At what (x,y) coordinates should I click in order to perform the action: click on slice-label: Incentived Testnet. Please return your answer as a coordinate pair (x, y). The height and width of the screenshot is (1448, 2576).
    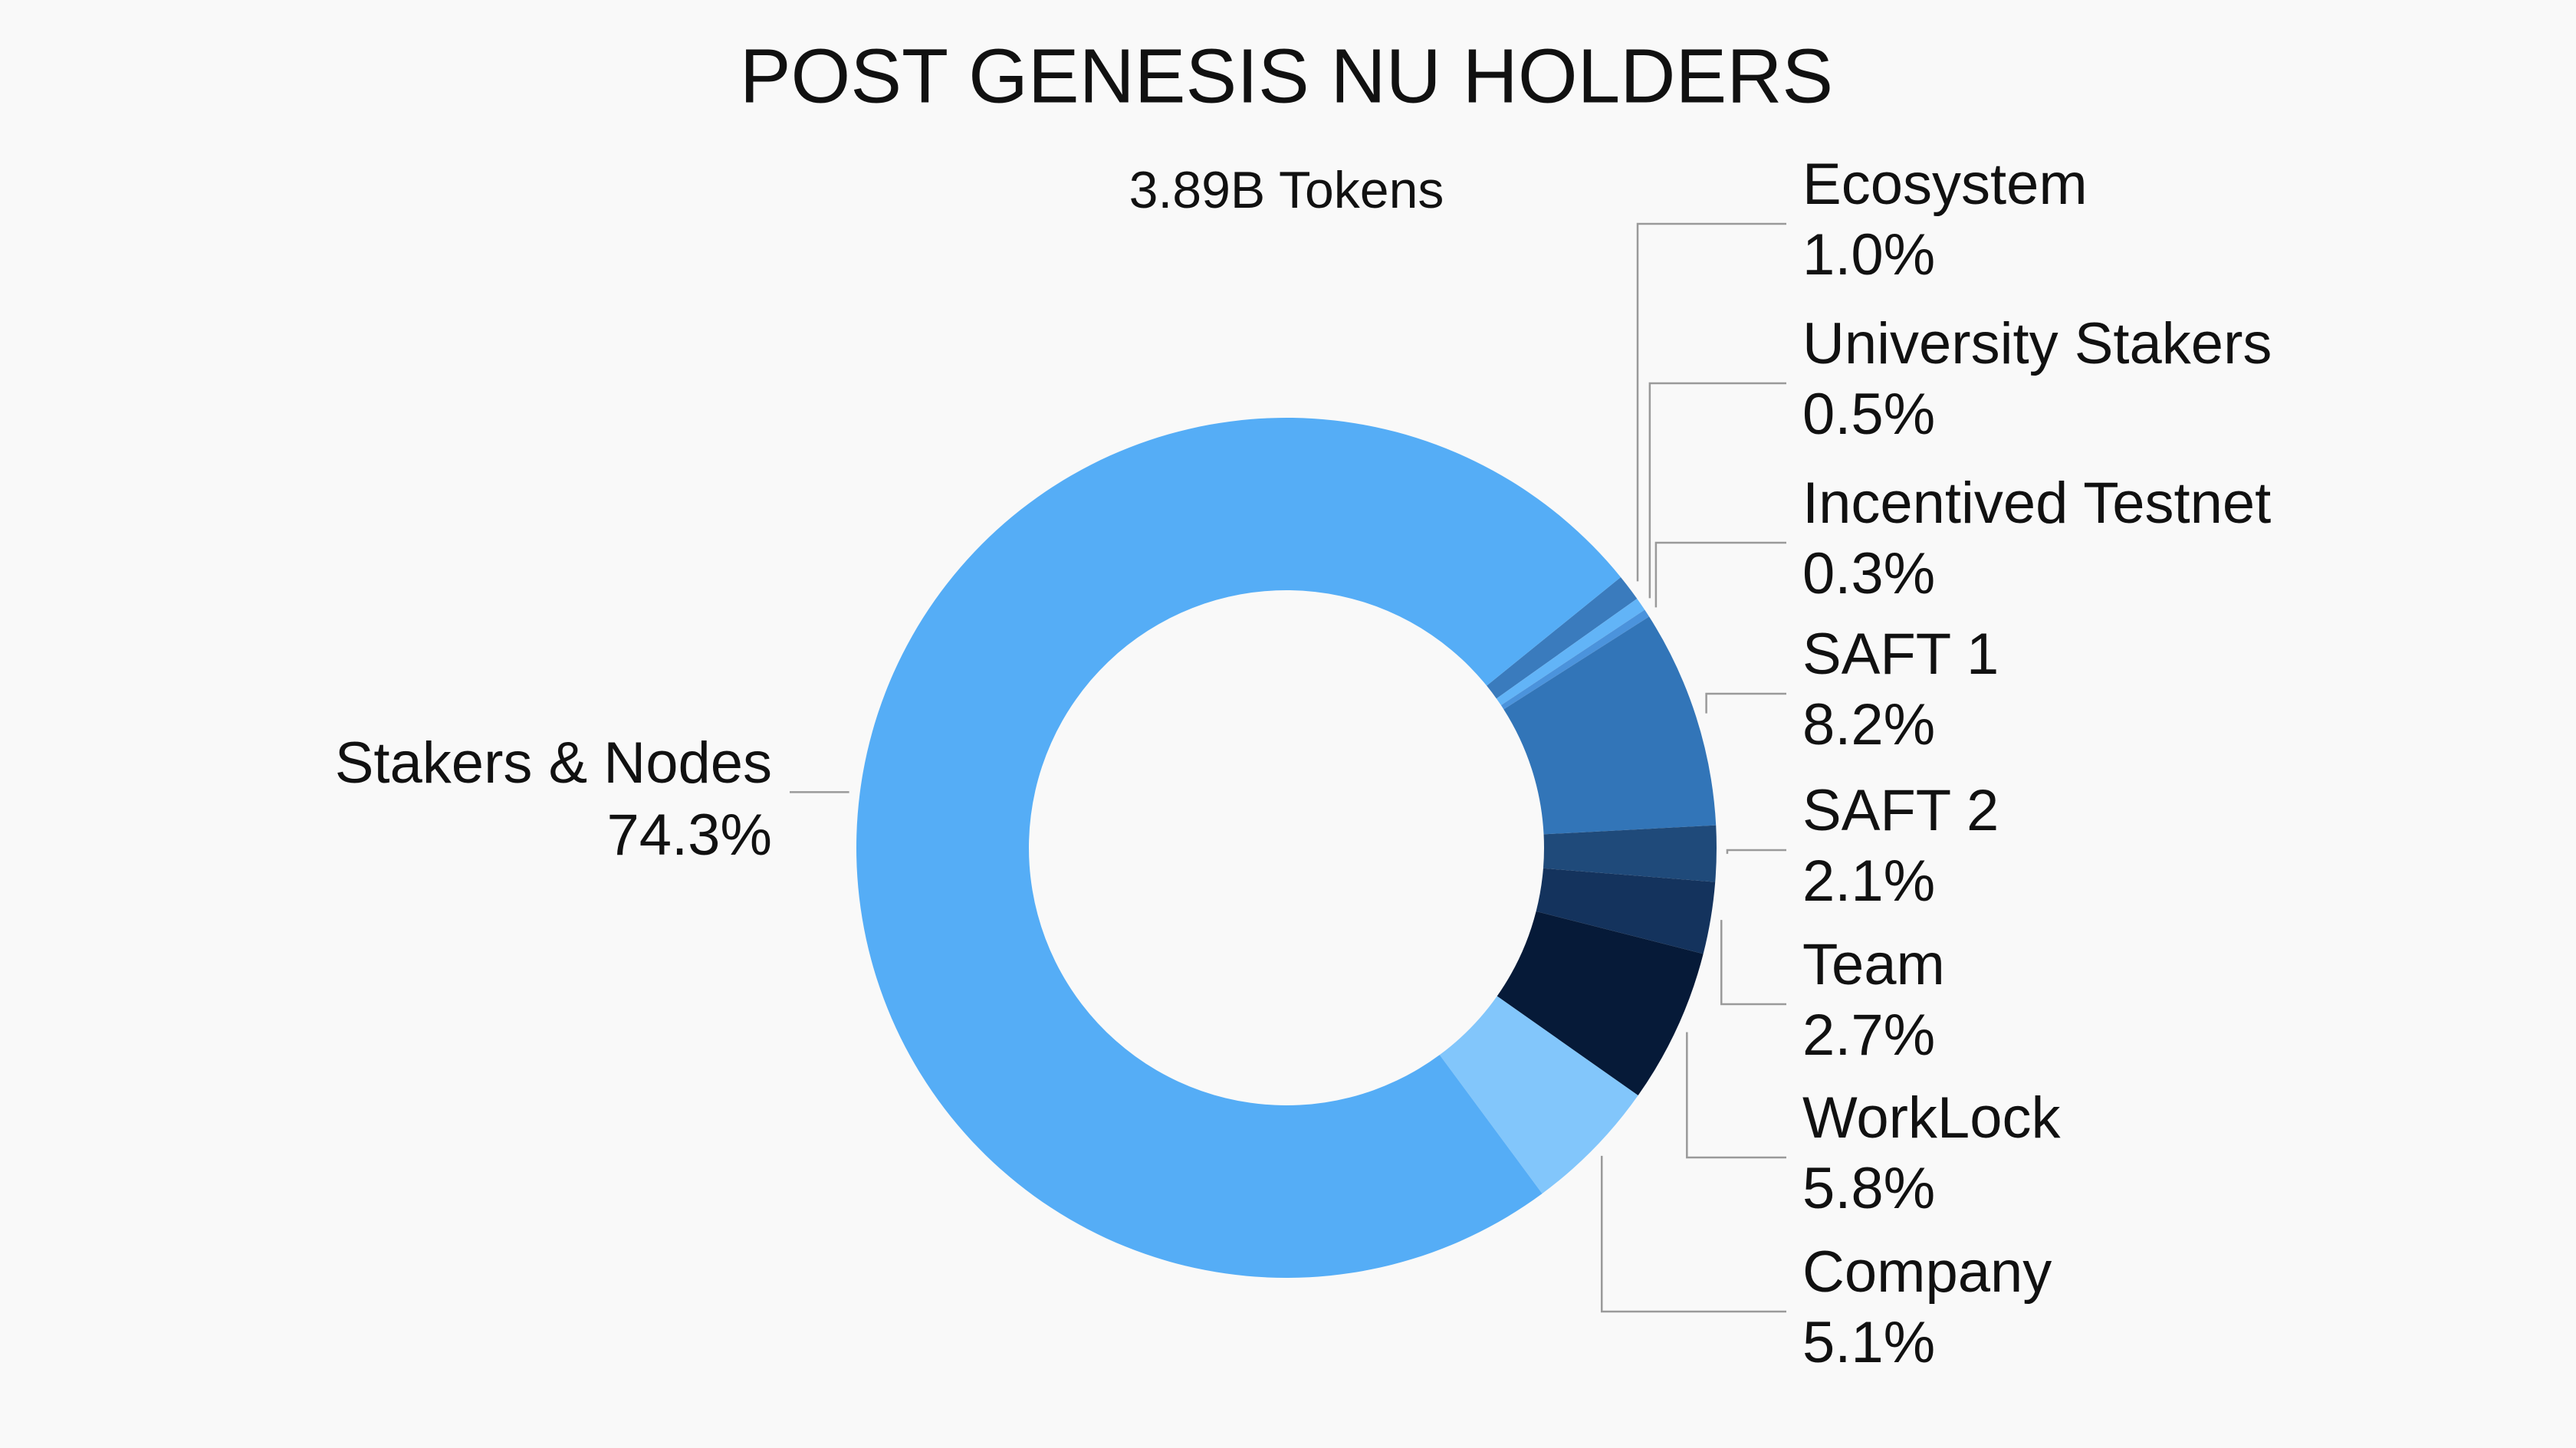
    Looking at the image, I should click on (2037, 503).